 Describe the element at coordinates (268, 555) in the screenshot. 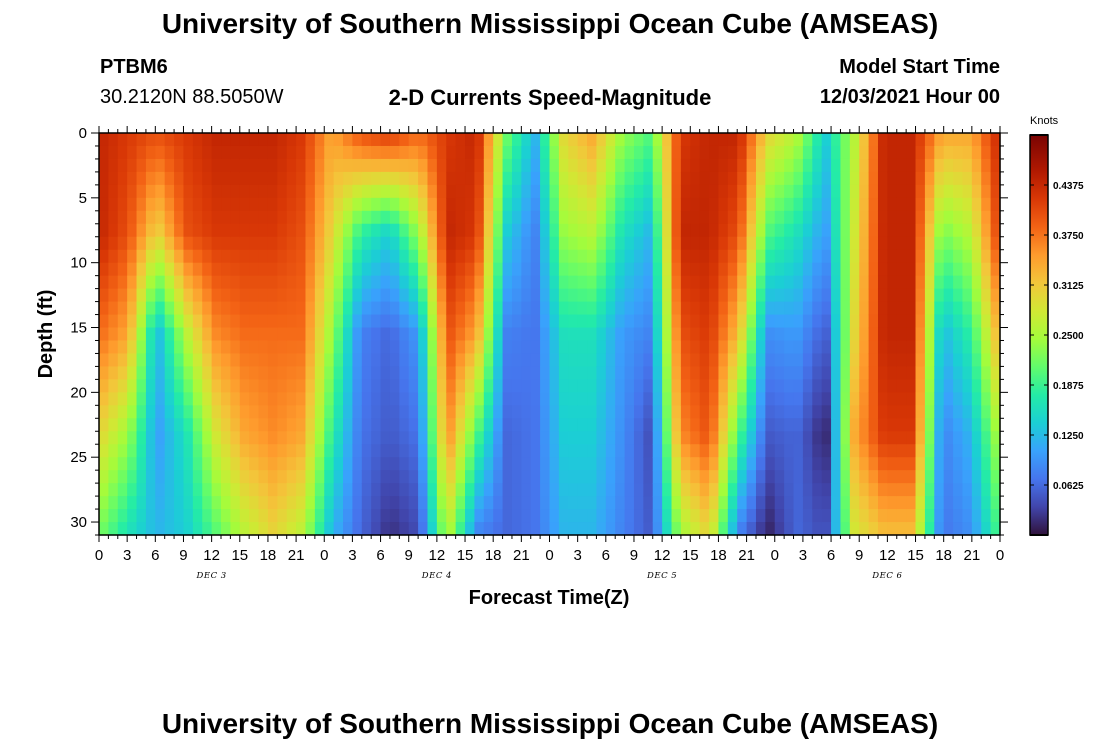

I see `x-tick-label: 18` at that location.